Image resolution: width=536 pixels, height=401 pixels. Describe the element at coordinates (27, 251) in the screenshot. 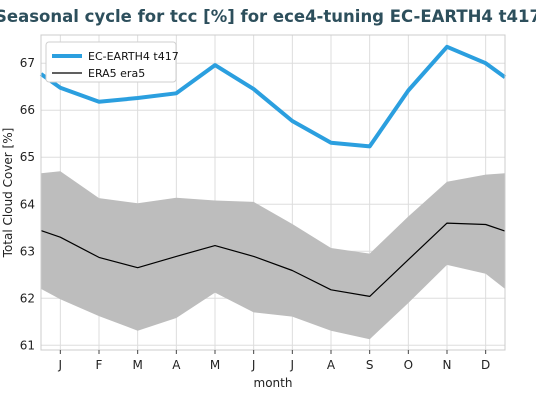

I see `y-tick-label: 63` at that location.